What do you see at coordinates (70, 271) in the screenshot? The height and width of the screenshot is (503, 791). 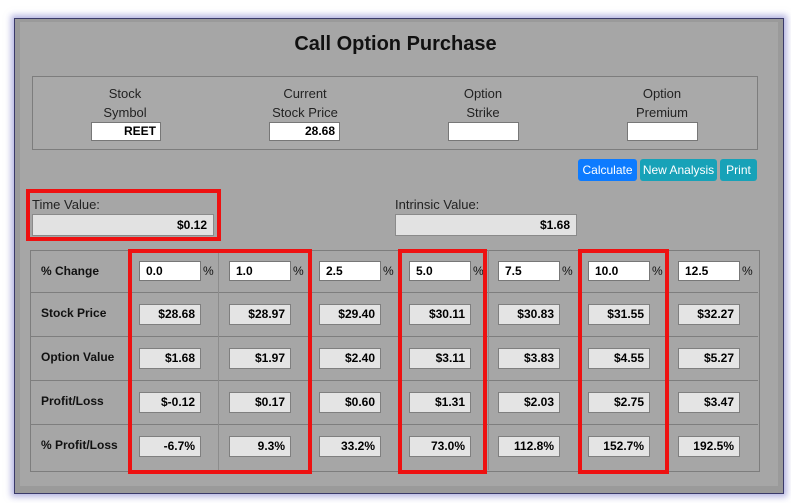 I see `row-label-pct-change: % Change` at bounding box center [70, 271].